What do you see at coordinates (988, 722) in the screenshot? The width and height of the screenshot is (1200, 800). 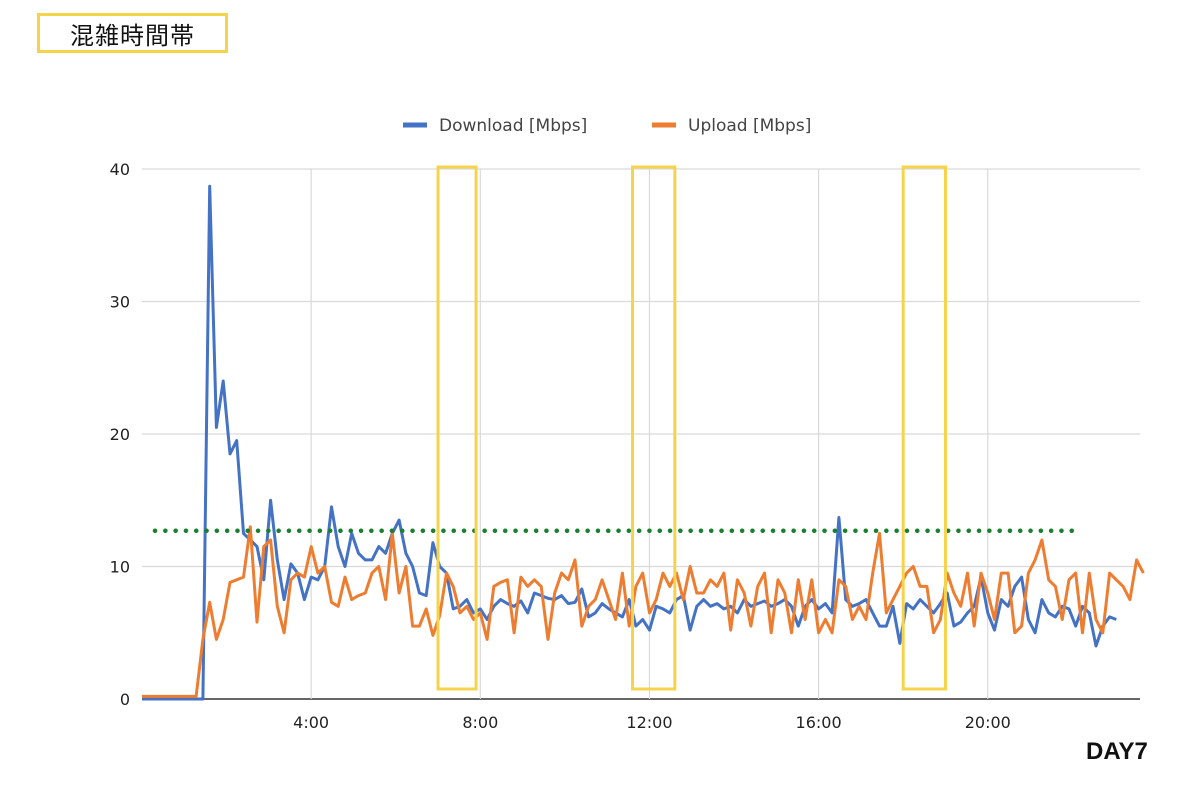 I see `x-tick-label: 20:00` at bounding box center [988, 722].